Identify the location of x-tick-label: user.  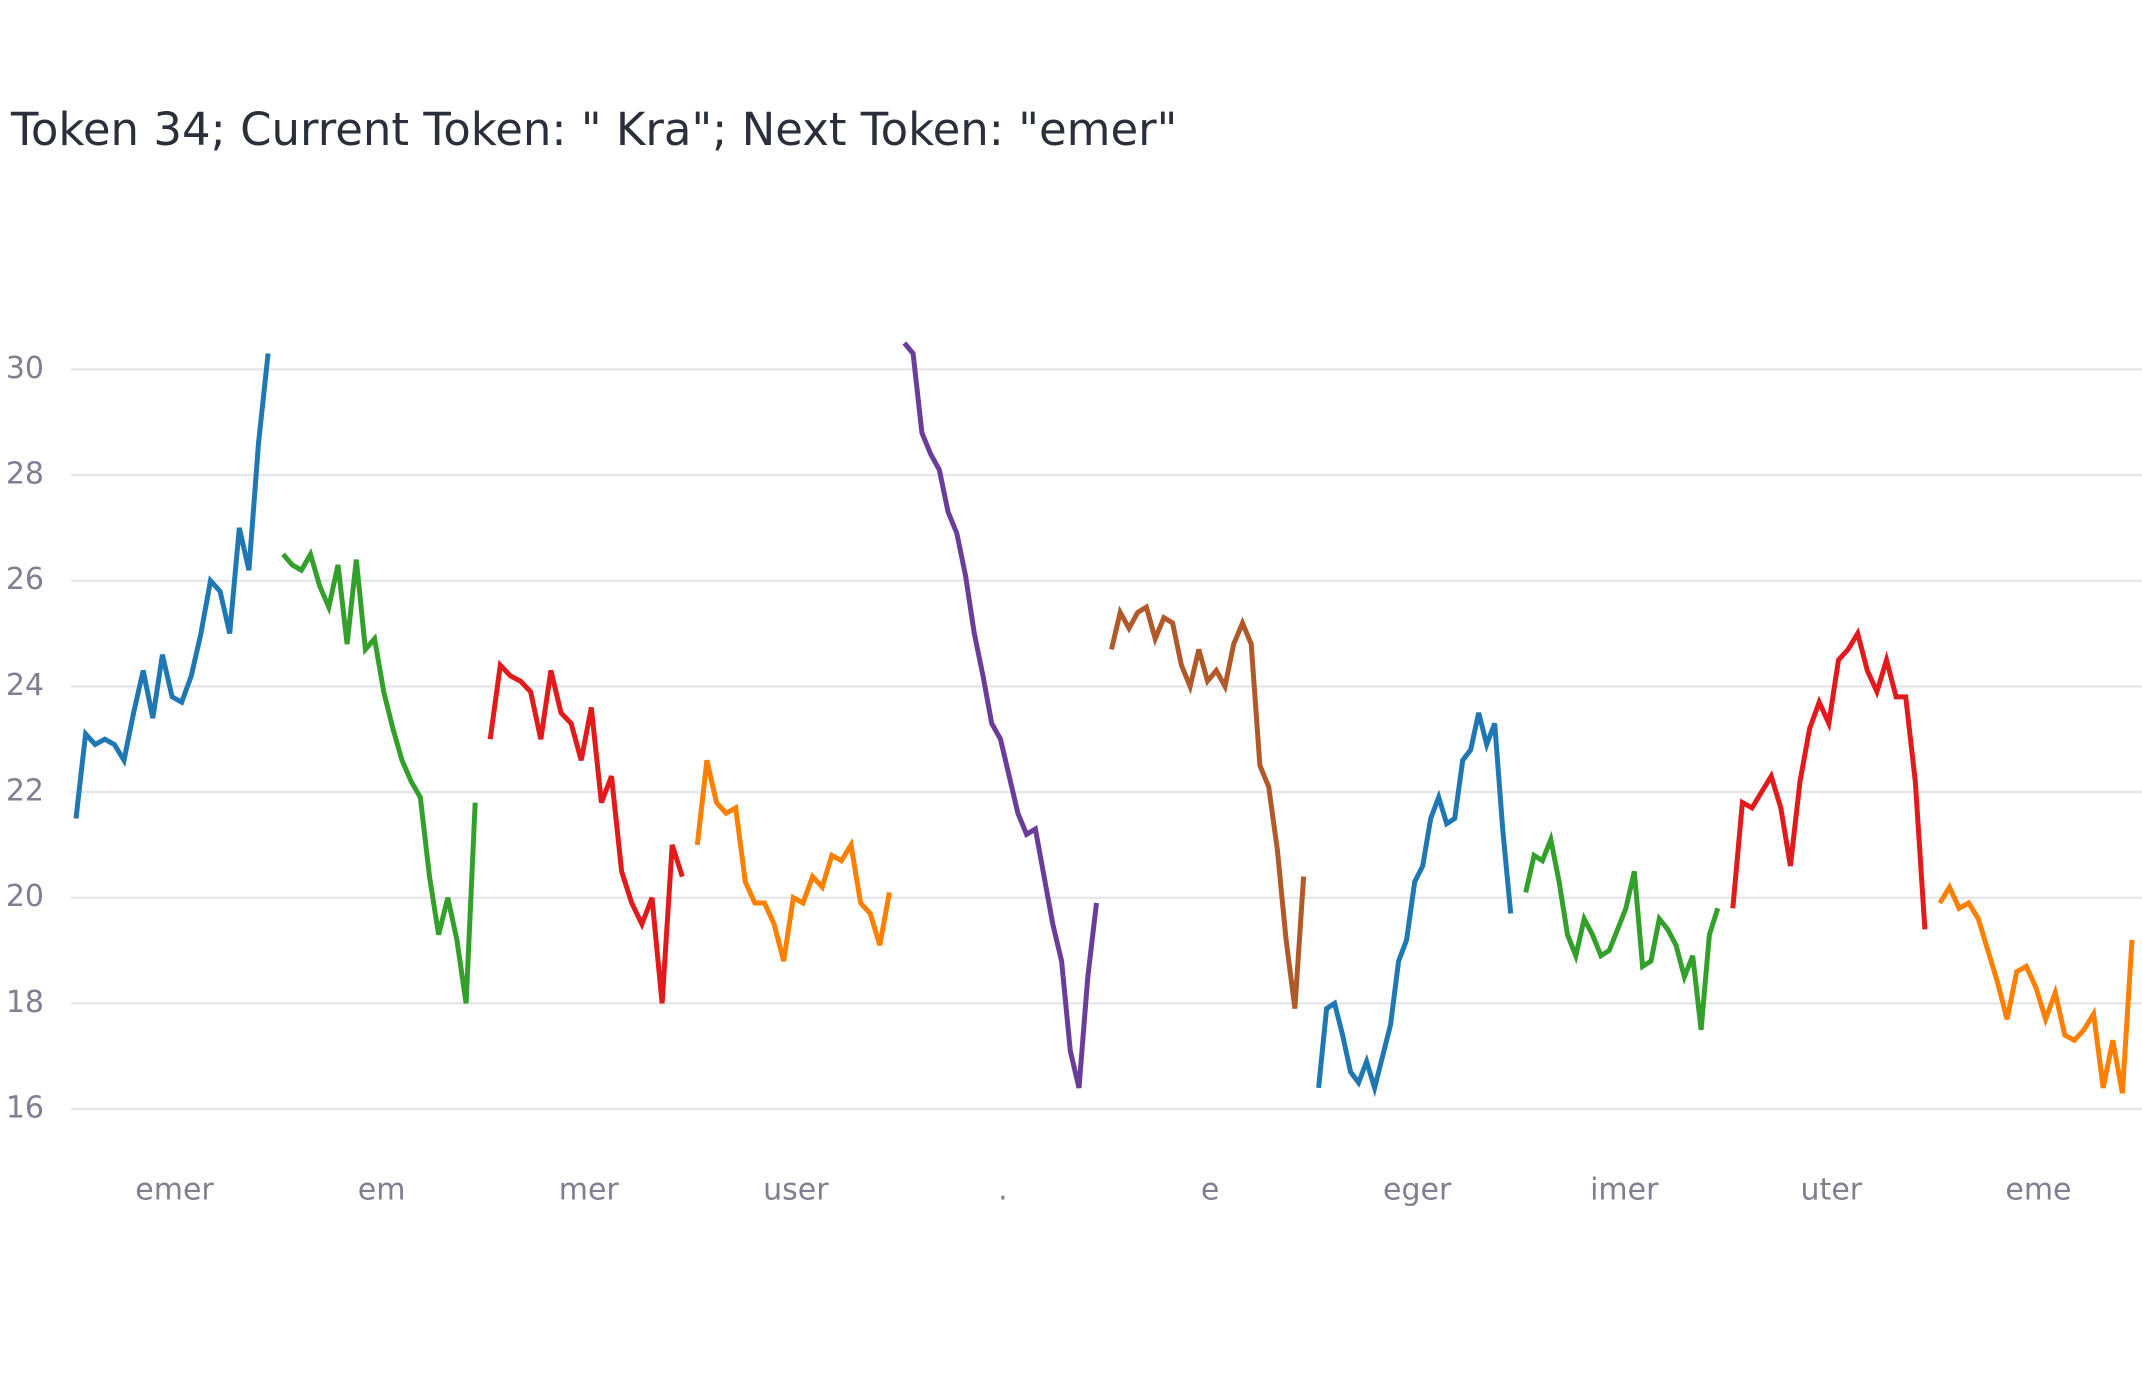
(796, 1190).